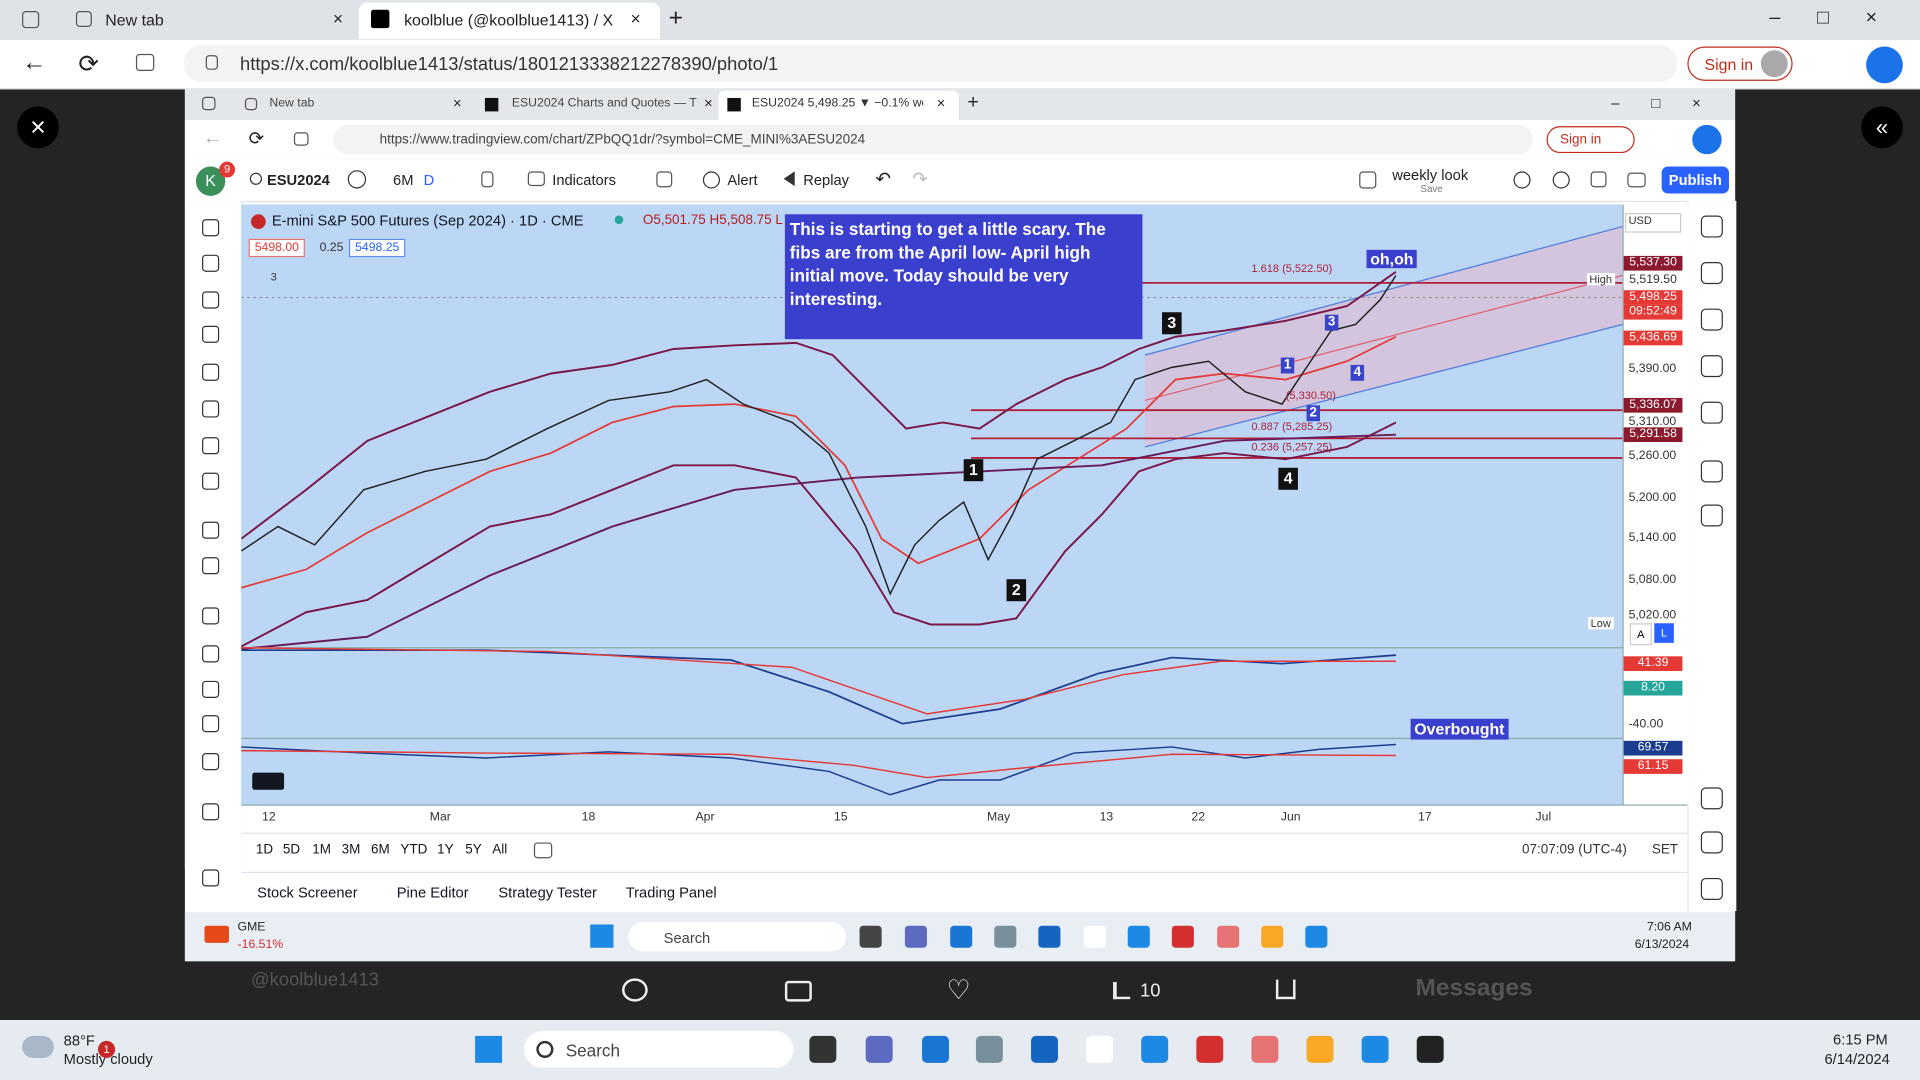 The width and height of the screenshot is (1920, 1080). Describe the element at coordinates (798, 991) in the screenshot. I see `repost-button` at that location.